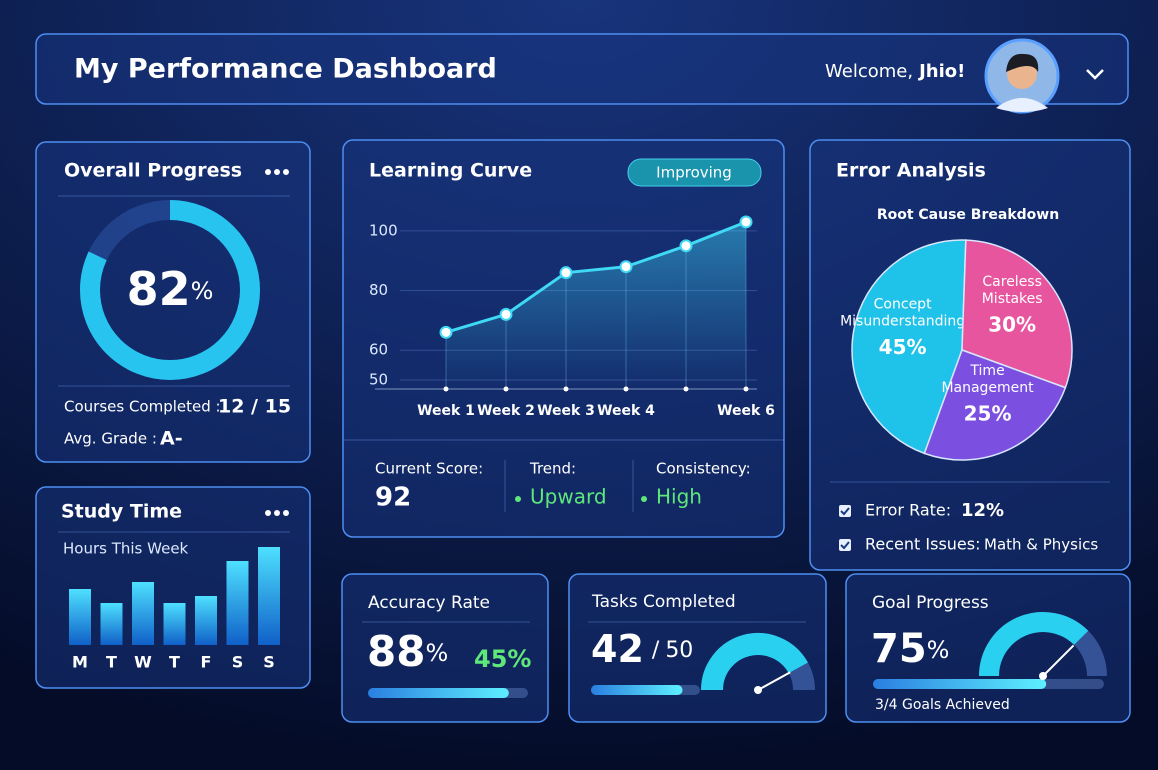 The image size is (1158, 770). I want to click on panel-subtitle: Root Cause Breakdown, so click(968, 215).